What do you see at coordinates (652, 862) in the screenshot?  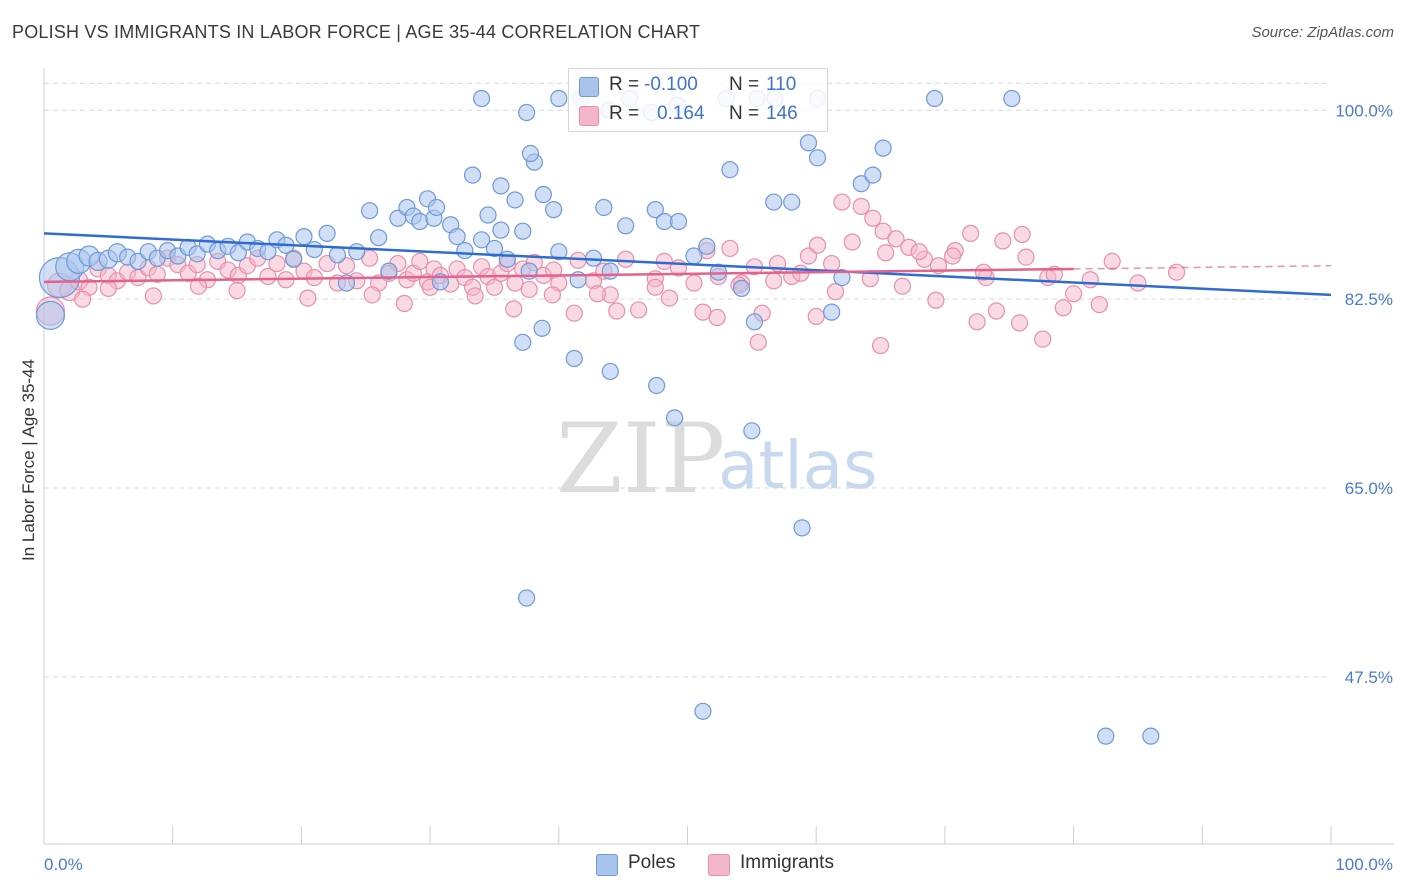 I see `poles-label: Poles` at bounding box center [652, 862].